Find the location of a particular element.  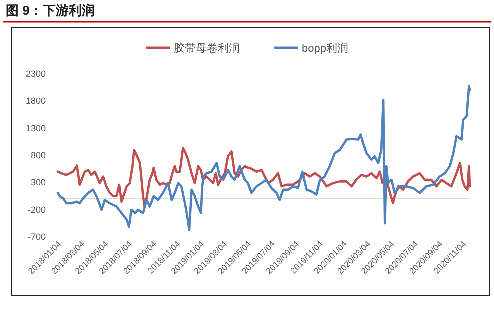

y-tick-label: 800 is located at coordinates (38, 155).